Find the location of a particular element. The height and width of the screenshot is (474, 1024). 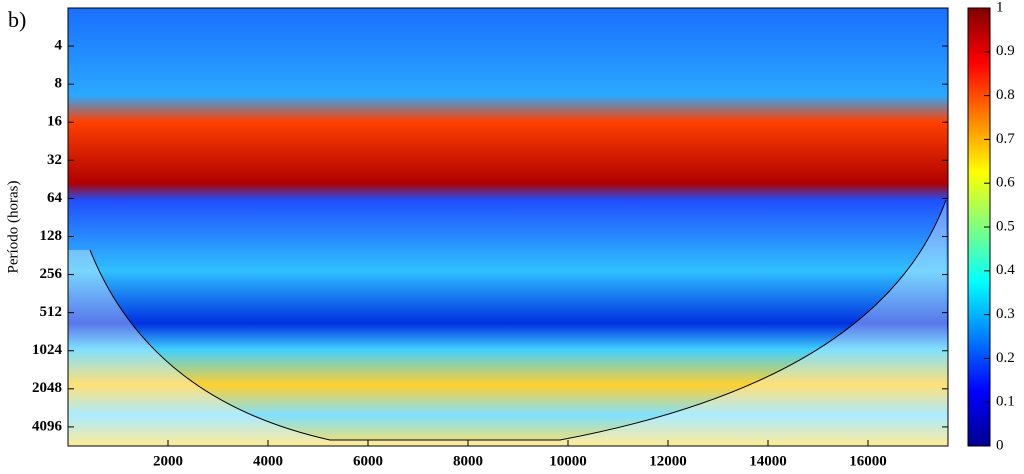

y-tick-label: 1024 is located at coordinates (47, 350).